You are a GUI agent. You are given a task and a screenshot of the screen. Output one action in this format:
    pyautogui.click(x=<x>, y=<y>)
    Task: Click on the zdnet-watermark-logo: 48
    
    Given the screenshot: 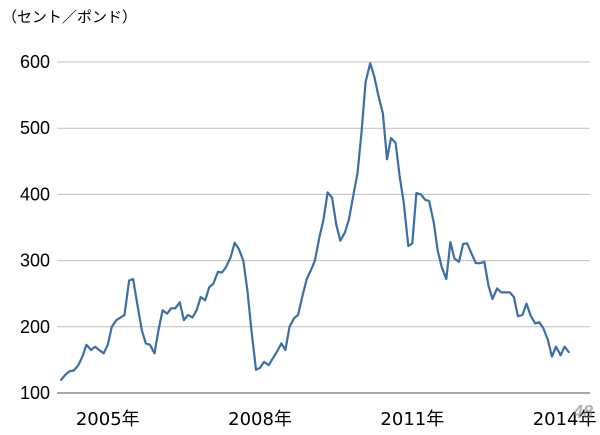 What is the action you would take?
    pyautogui.click(x=582, y=412)
    